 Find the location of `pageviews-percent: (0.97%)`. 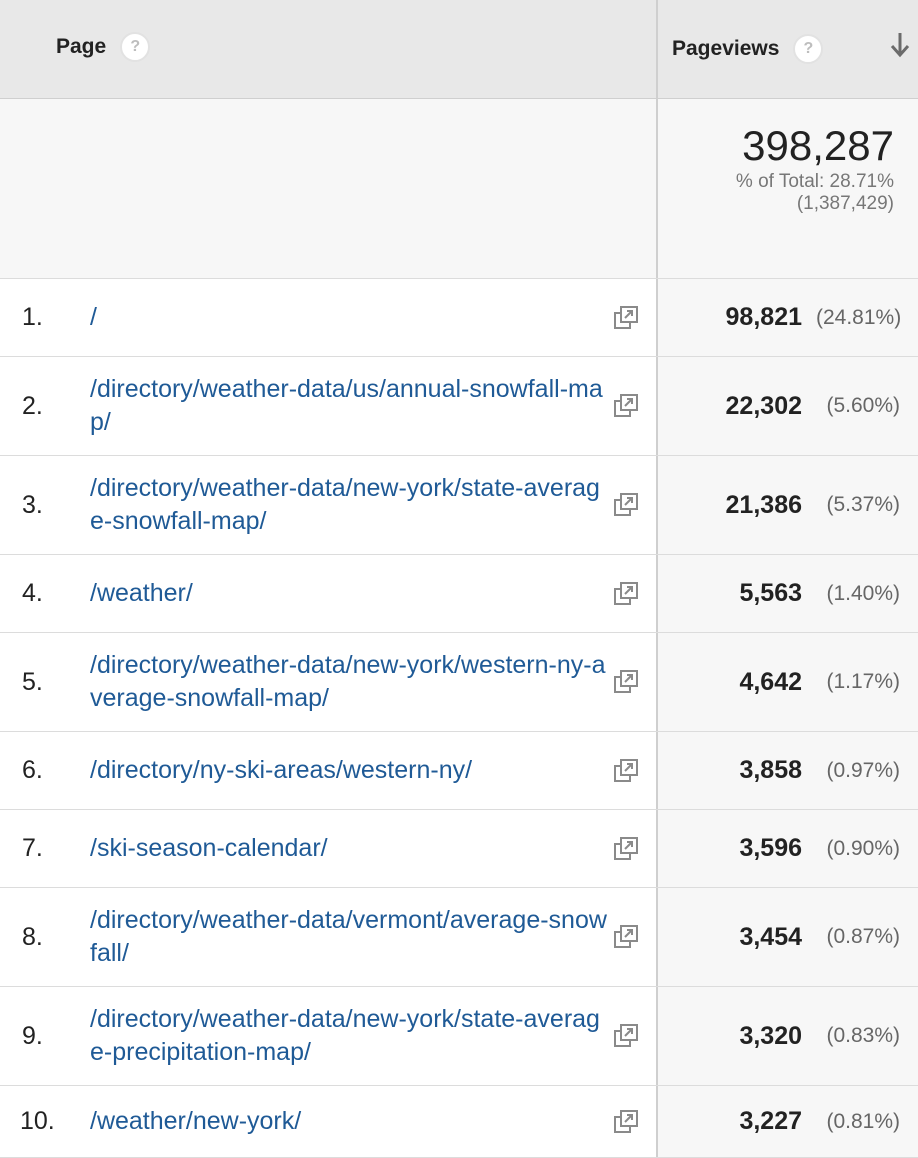

pageviews-percent: (0.97%) is located at coordinates (863, 770).